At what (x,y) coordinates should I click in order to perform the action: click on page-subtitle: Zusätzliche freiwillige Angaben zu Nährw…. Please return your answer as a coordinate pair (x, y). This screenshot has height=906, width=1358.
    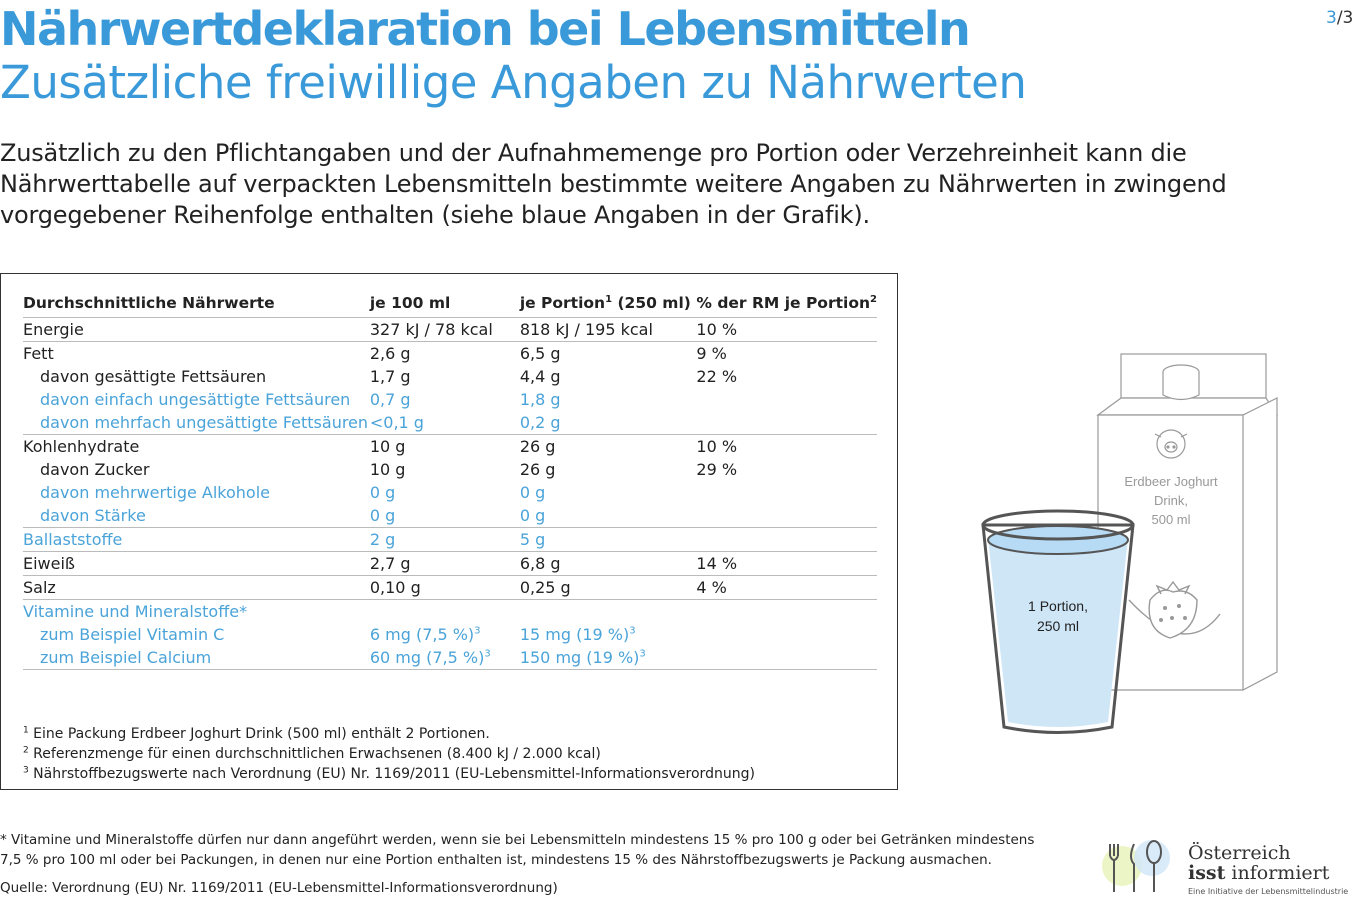
    Looking at the image, I should click on (513, 82).